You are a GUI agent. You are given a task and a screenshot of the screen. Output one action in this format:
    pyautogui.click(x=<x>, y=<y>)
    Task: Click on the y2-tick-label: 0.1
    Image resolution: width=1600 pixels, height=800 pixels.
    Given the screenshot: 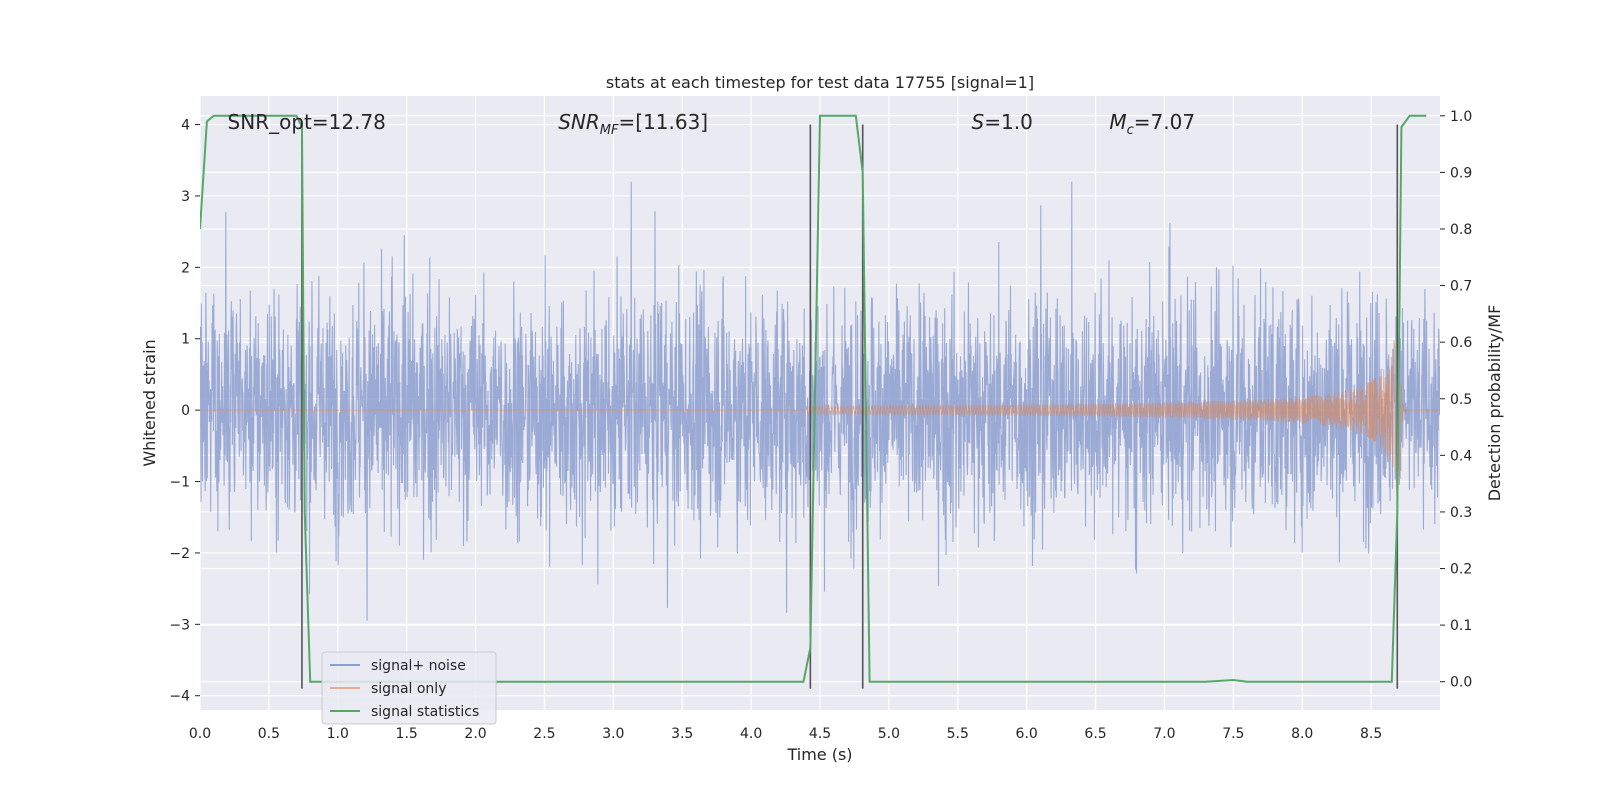 What is the action you would take?
    pyautogui.click(x=1461, y=626)
    